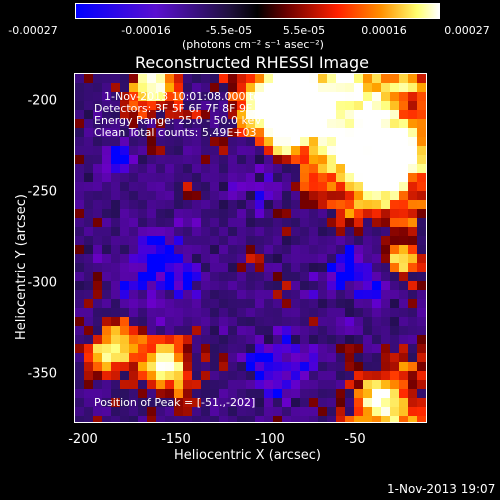 The height and width of the screenshot is (500, 500). Describe the element at coordinates (42, 374) in the screenshot. I see `y-tick: -350` at that location.